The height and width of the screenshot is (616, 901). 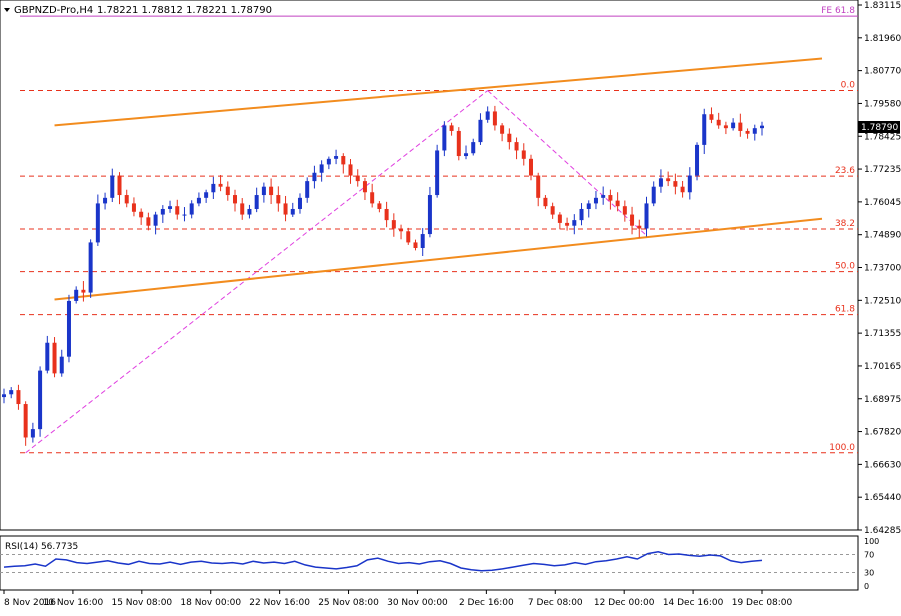 What do you see at coordinates (882, 170) in the screenshot?
I see `price-tick-label: 1.77235` at bounding box center [882, 170].